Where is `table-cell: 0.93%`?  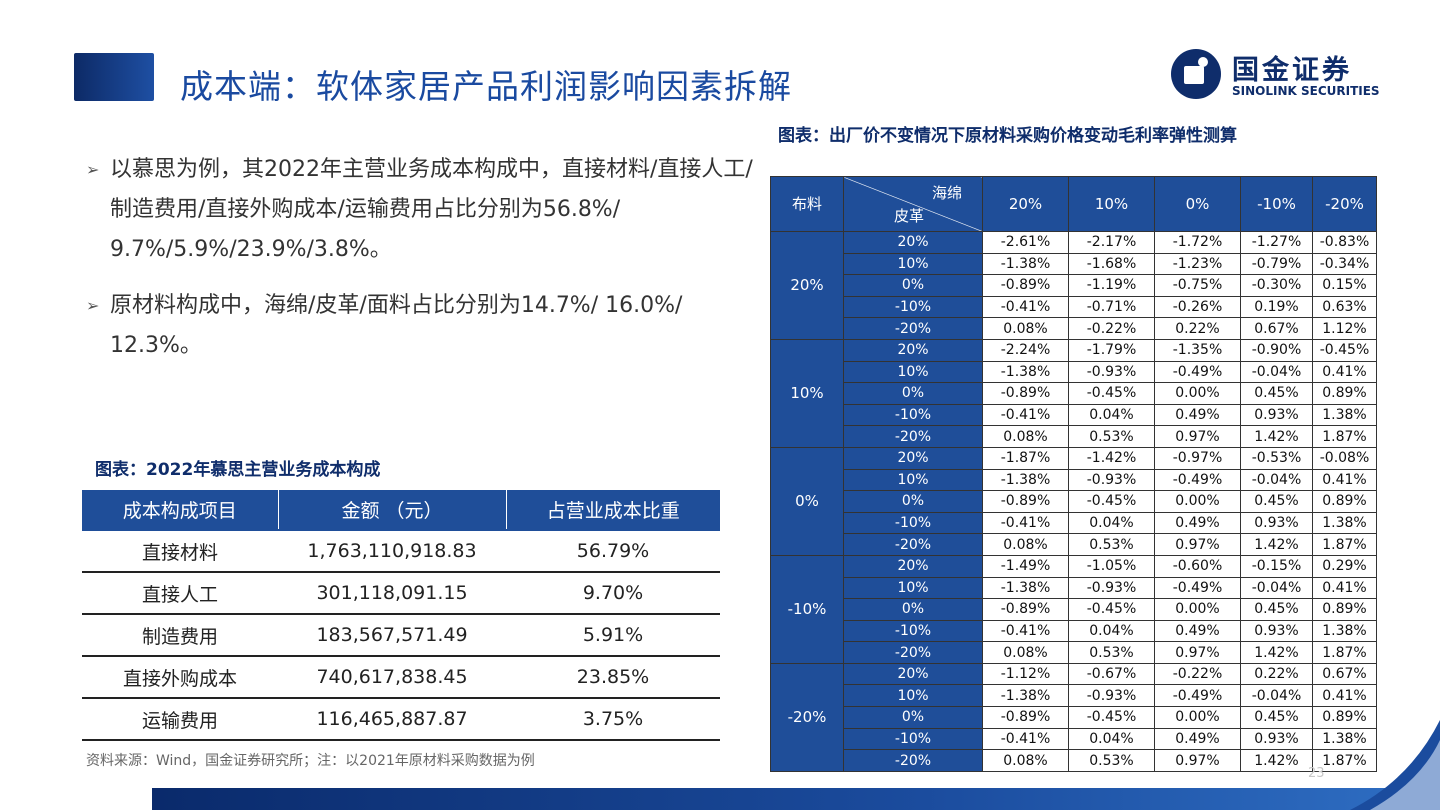
table-cell: 0.93% is located at coordinates (1276, 523).